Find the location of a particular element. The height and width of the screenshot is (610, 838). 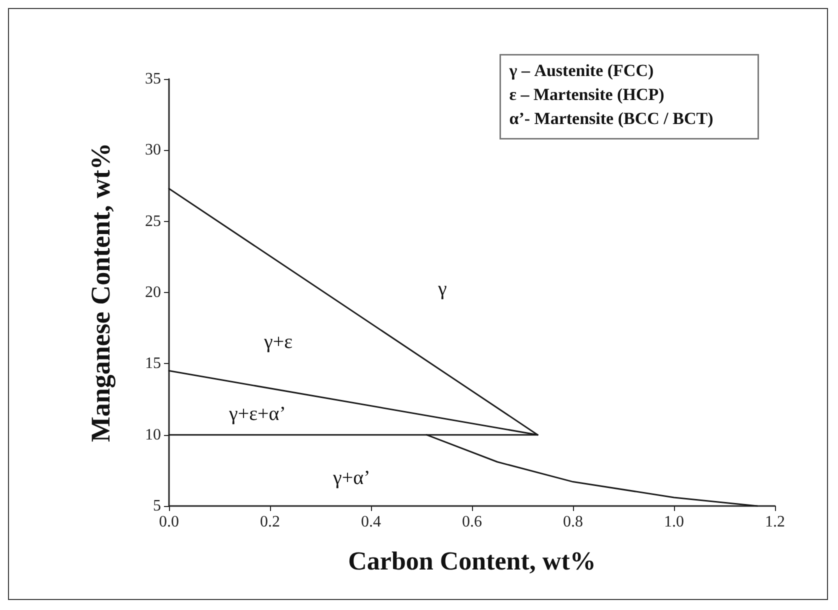

annotation: α’- Martensite (BCC / BCT) is located at coordinates (611, 118).